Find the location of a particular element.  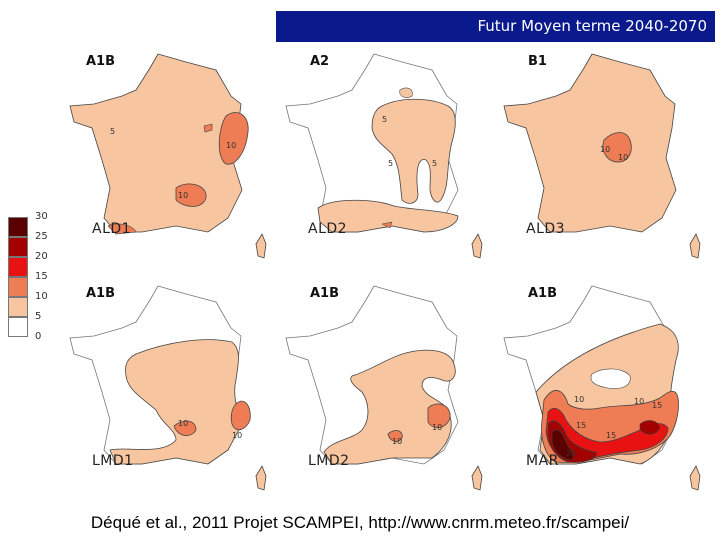

map-panel-mar: 10 15 20 15 10 15 A1B MAR is located at coordinates (608, 385).